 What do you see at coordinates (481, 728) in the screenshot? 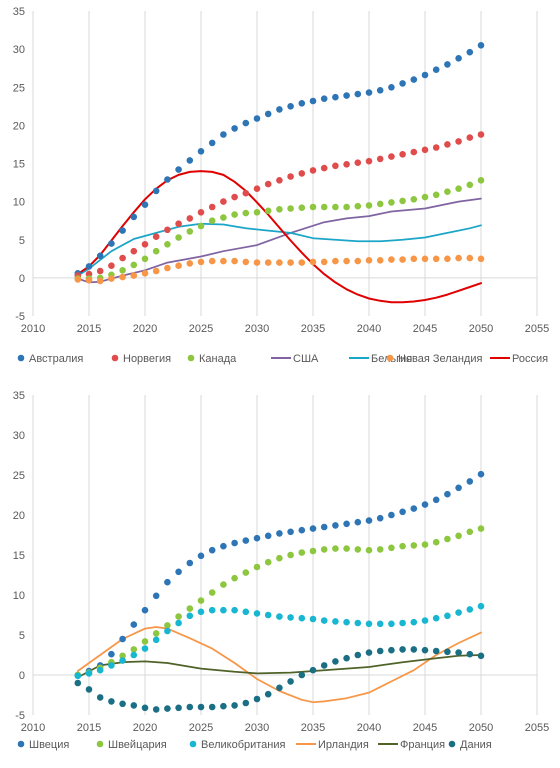
I see `x-tick-label: 2050` at bounding box center [481, 728].